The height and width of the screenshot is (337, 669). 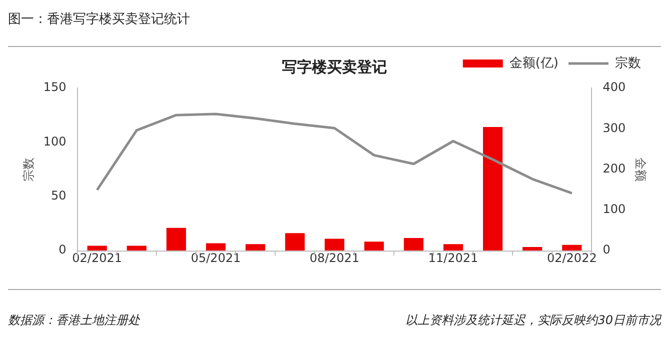 What do you see at coordinates (641, 169) in the screenshot?
I see `y2-axis-title: 金额` at bounding box center [641, 169].